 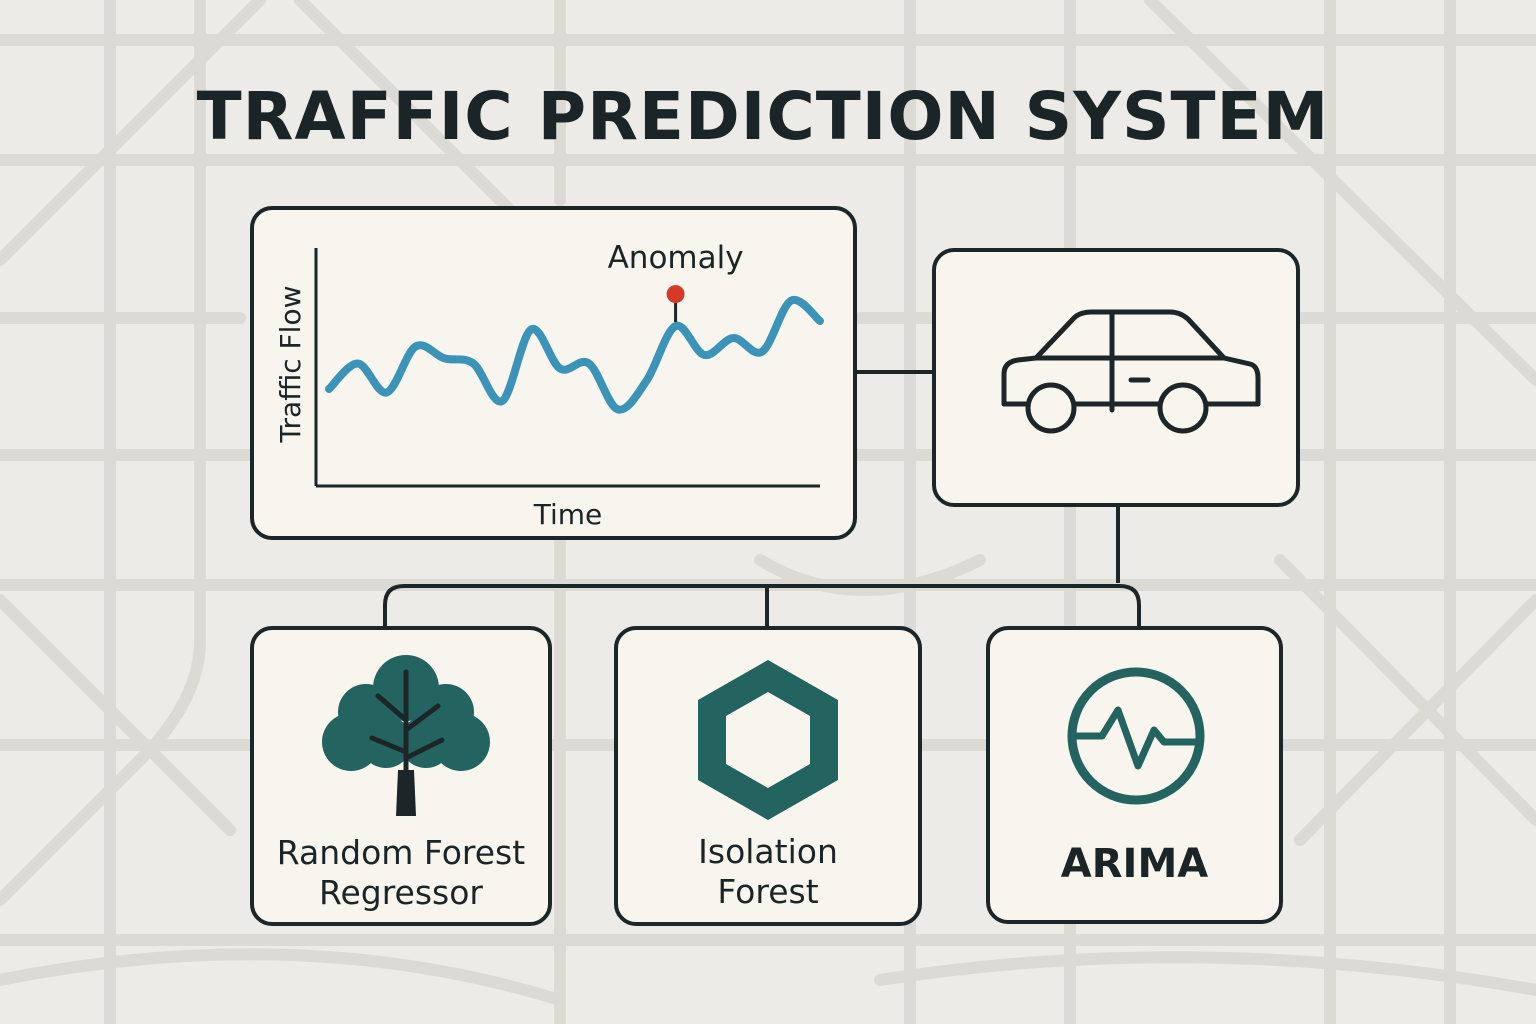 I want to click on x-axis-label: Time, so click(x=568, y=514).